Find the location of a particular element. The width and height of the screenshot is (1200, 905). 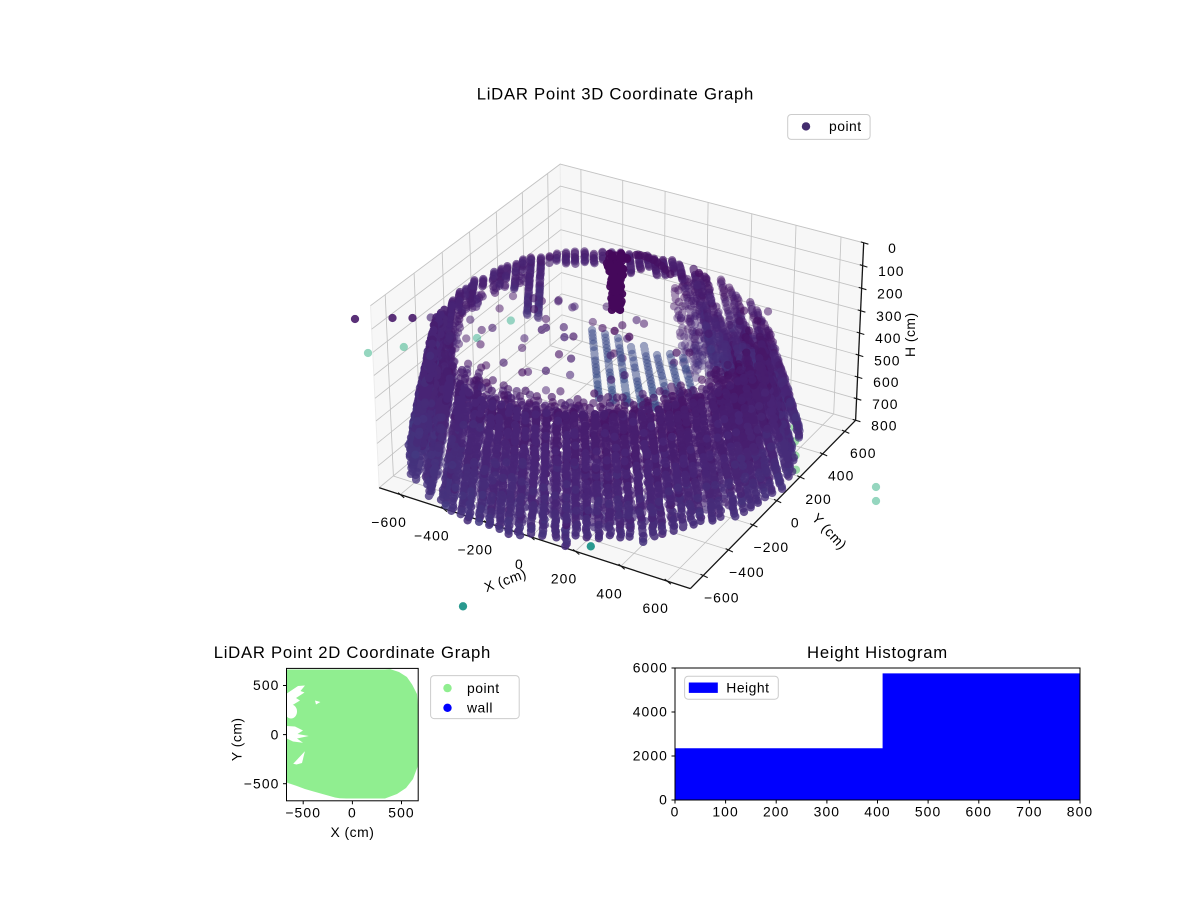

svg-text: Y (cm) is located at coordinates (237, 739).